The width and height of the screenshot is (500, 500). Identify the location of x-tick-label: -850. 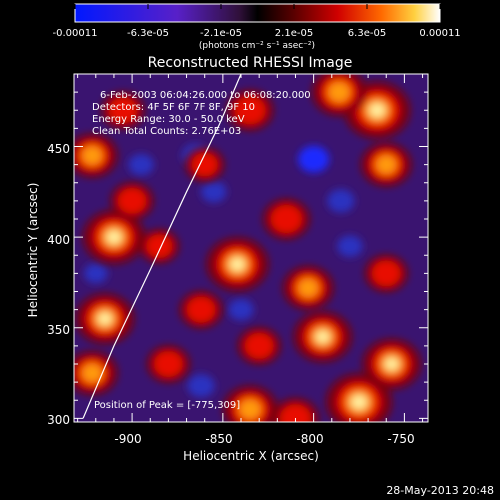
(218, 439).